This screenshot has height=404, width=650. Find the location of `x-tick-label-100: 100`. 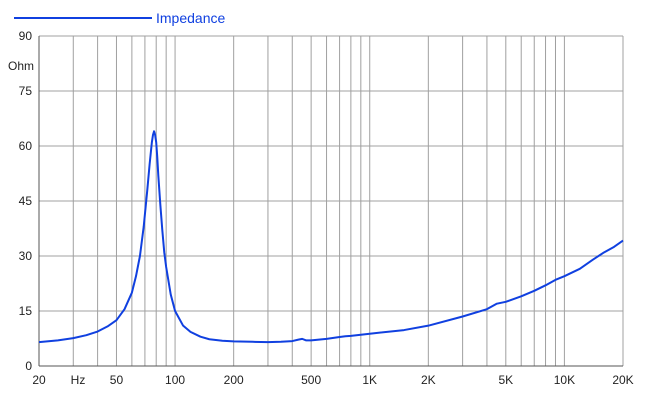

x-tick-label-100: 100 is located at coordinates (175, 380).